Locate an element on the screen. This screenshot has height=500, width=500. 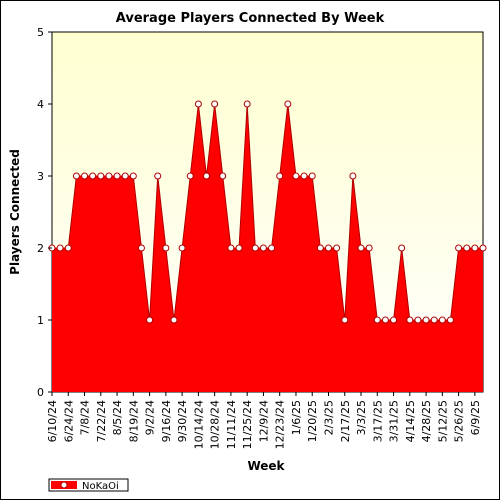
x-tick-label: 10/28/24 is located at coordinates (215, 424).